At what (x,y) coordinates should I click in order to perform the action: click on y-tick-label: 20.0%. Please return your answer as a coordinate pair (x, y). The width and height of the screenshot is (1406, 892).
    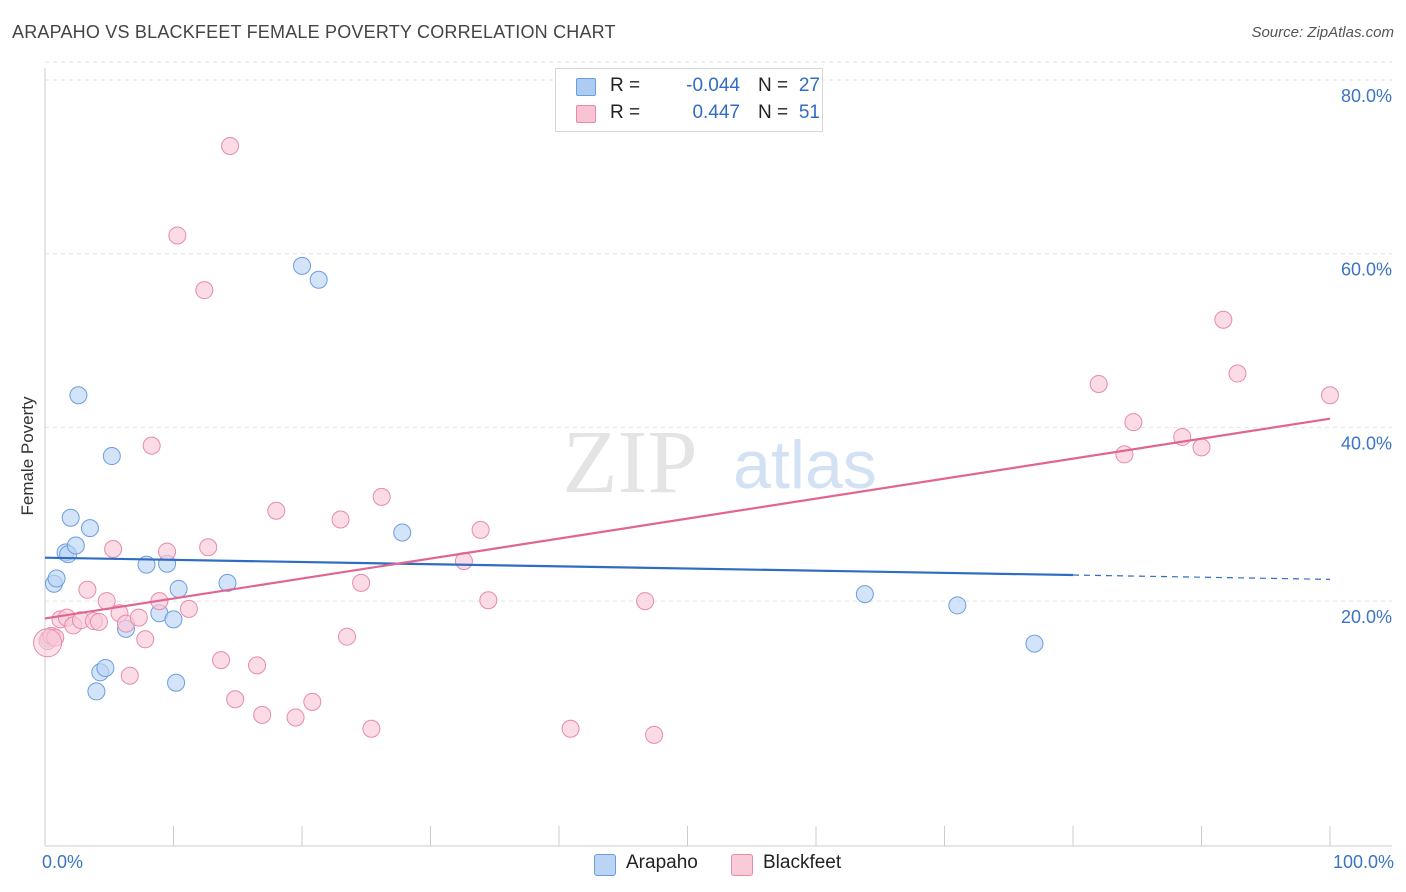
    Looking at the image, I should click on (1366, 617).